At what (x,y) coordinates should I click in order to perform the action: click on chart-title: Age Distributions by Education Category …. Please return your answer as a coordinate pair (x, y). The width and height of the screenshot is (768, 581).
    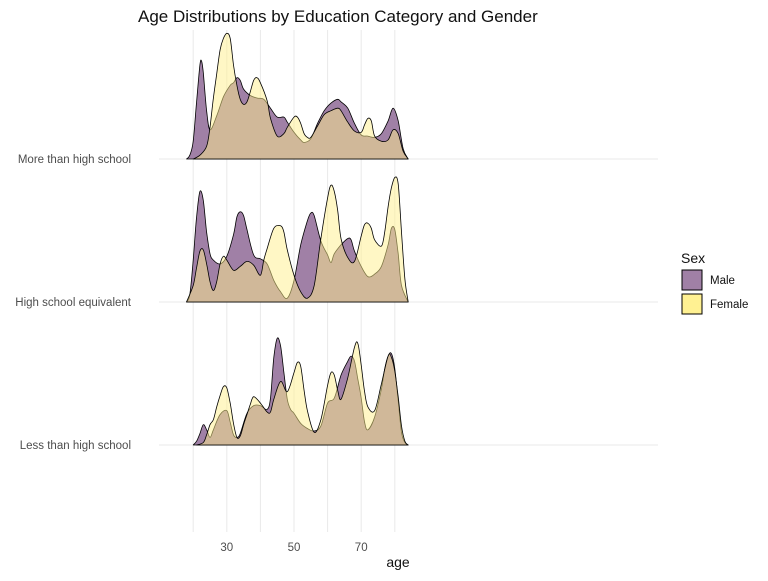
    Looking at the image, I should click on (338, 16).